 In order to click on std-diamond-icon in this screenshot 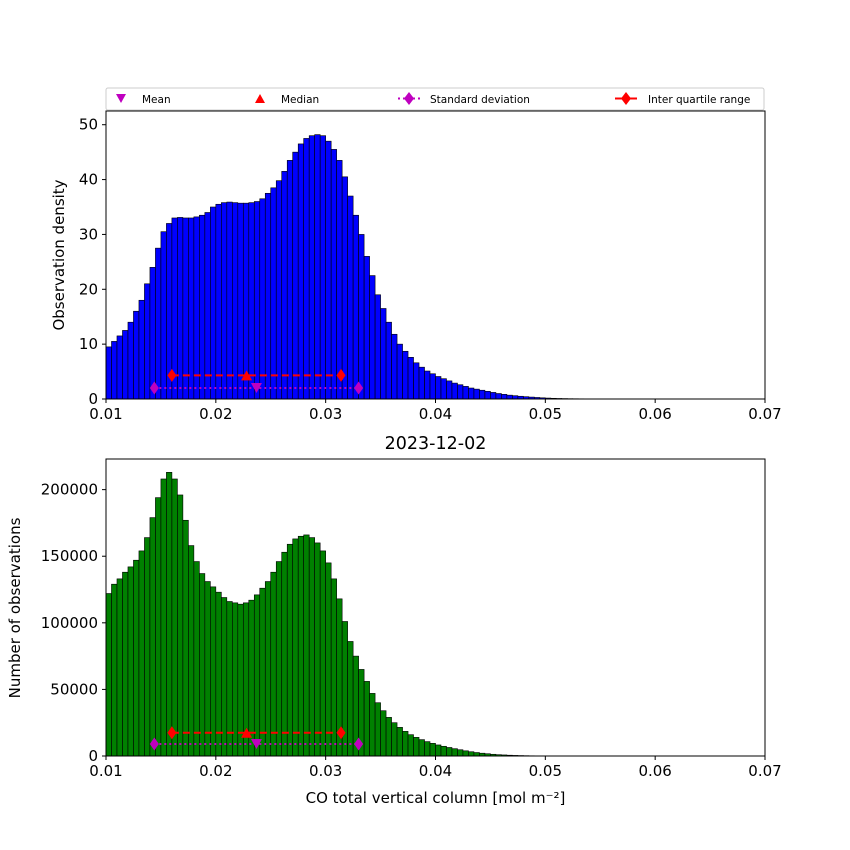, I will do `click(409, 98)`.